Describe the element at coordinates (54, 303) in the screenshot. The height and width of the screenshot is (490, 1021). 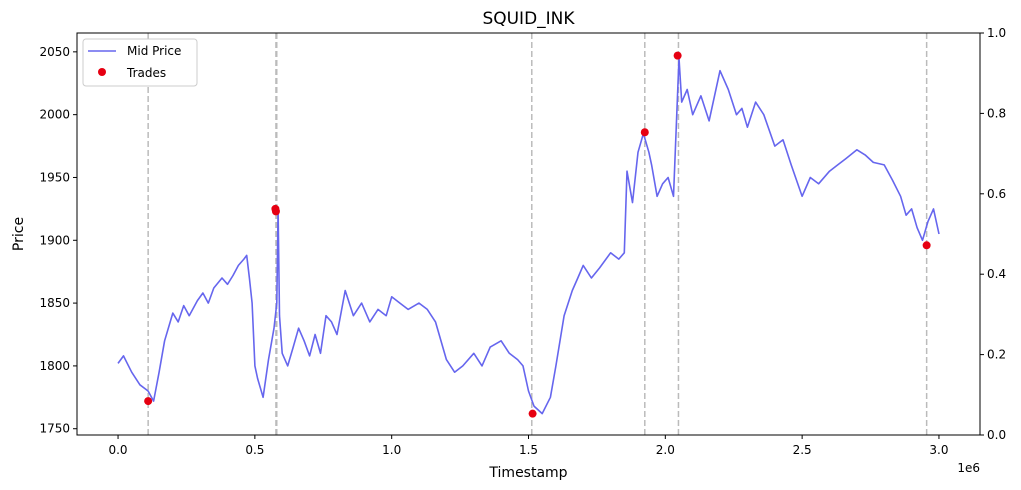
I see `y-tick-label: 1850` at that location.